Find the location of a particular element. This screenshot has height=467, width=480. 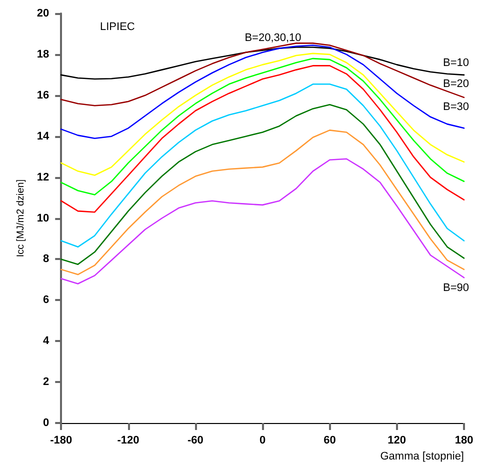

y-tick-label: 0 is located at coordinates (46, 423).